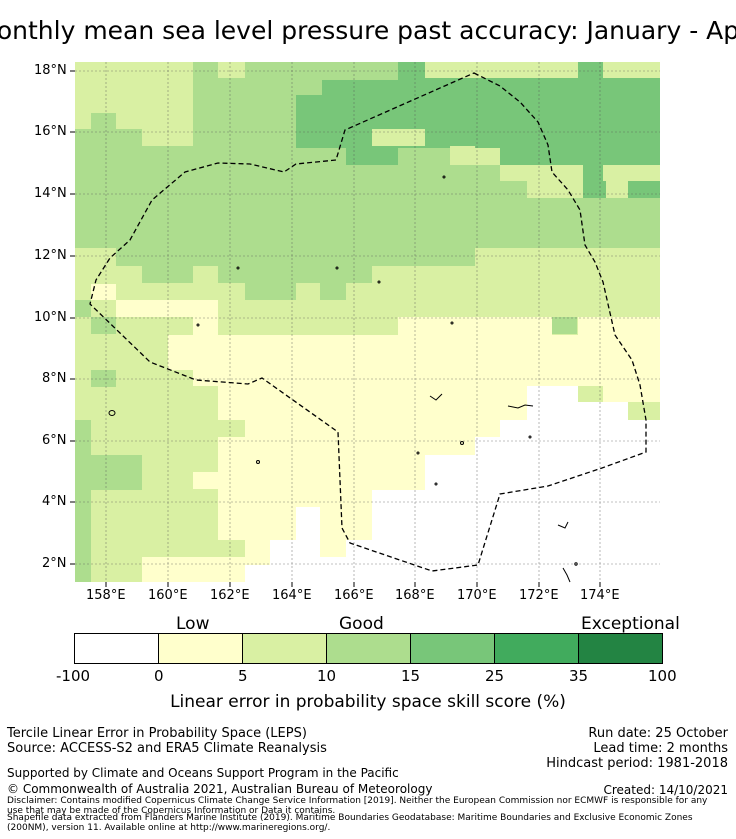  I want to click on colorbar, so click(368, 648).